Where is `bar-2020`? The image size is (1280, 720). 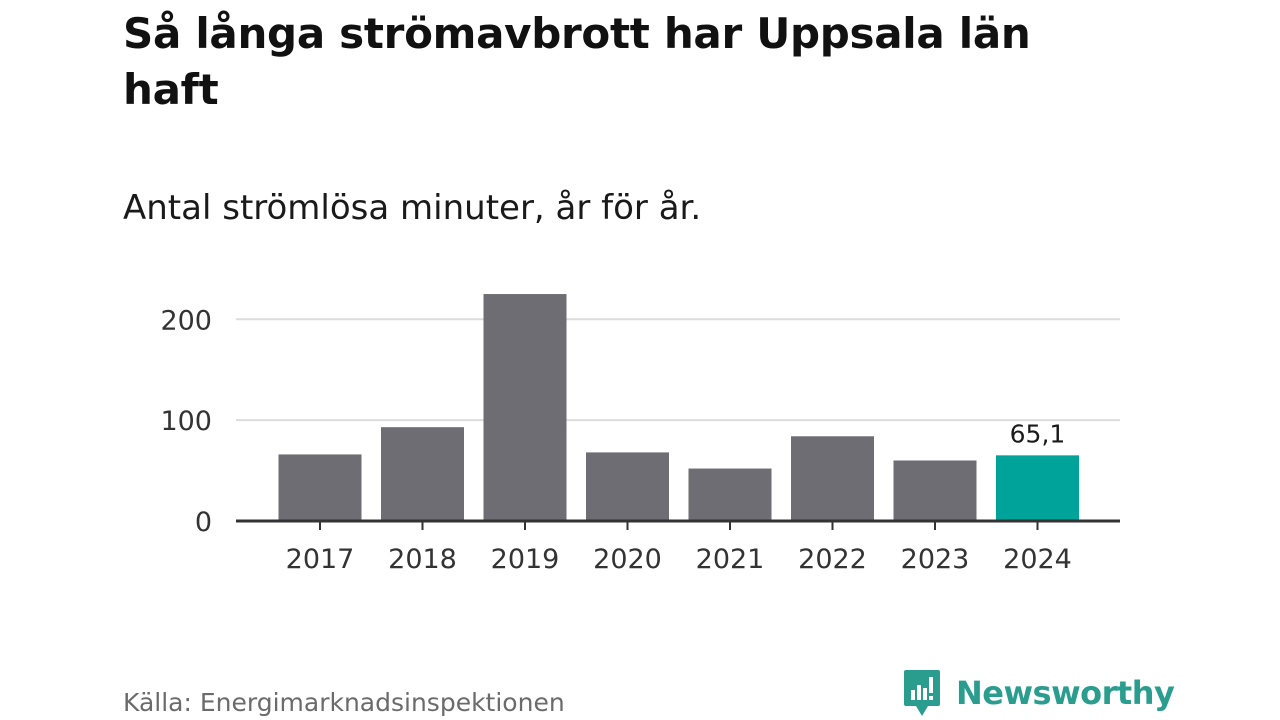
bar-2020 is located at coordinates (627, 486).